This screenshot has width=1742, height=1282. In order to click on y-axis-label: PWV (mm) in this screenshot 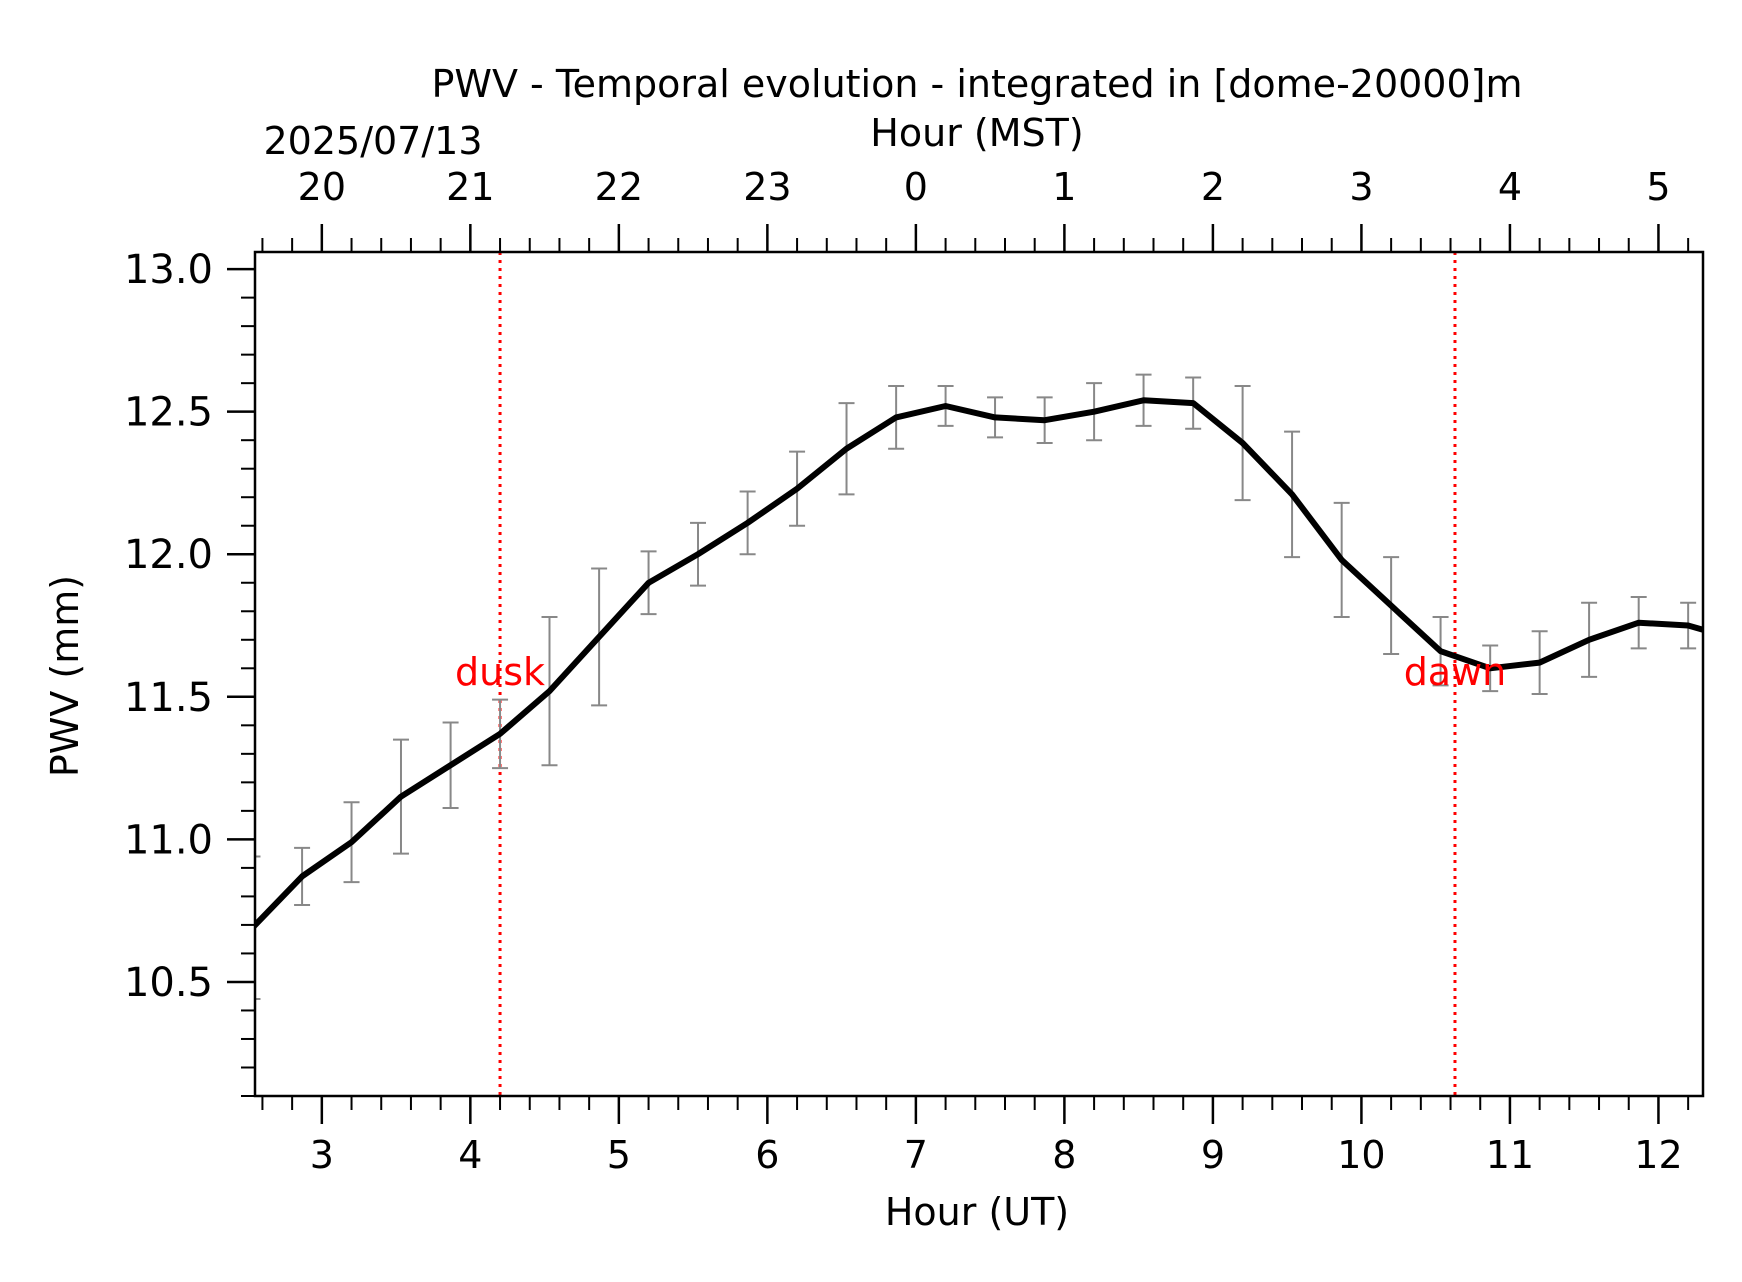, I will do `click(65, 676)`.